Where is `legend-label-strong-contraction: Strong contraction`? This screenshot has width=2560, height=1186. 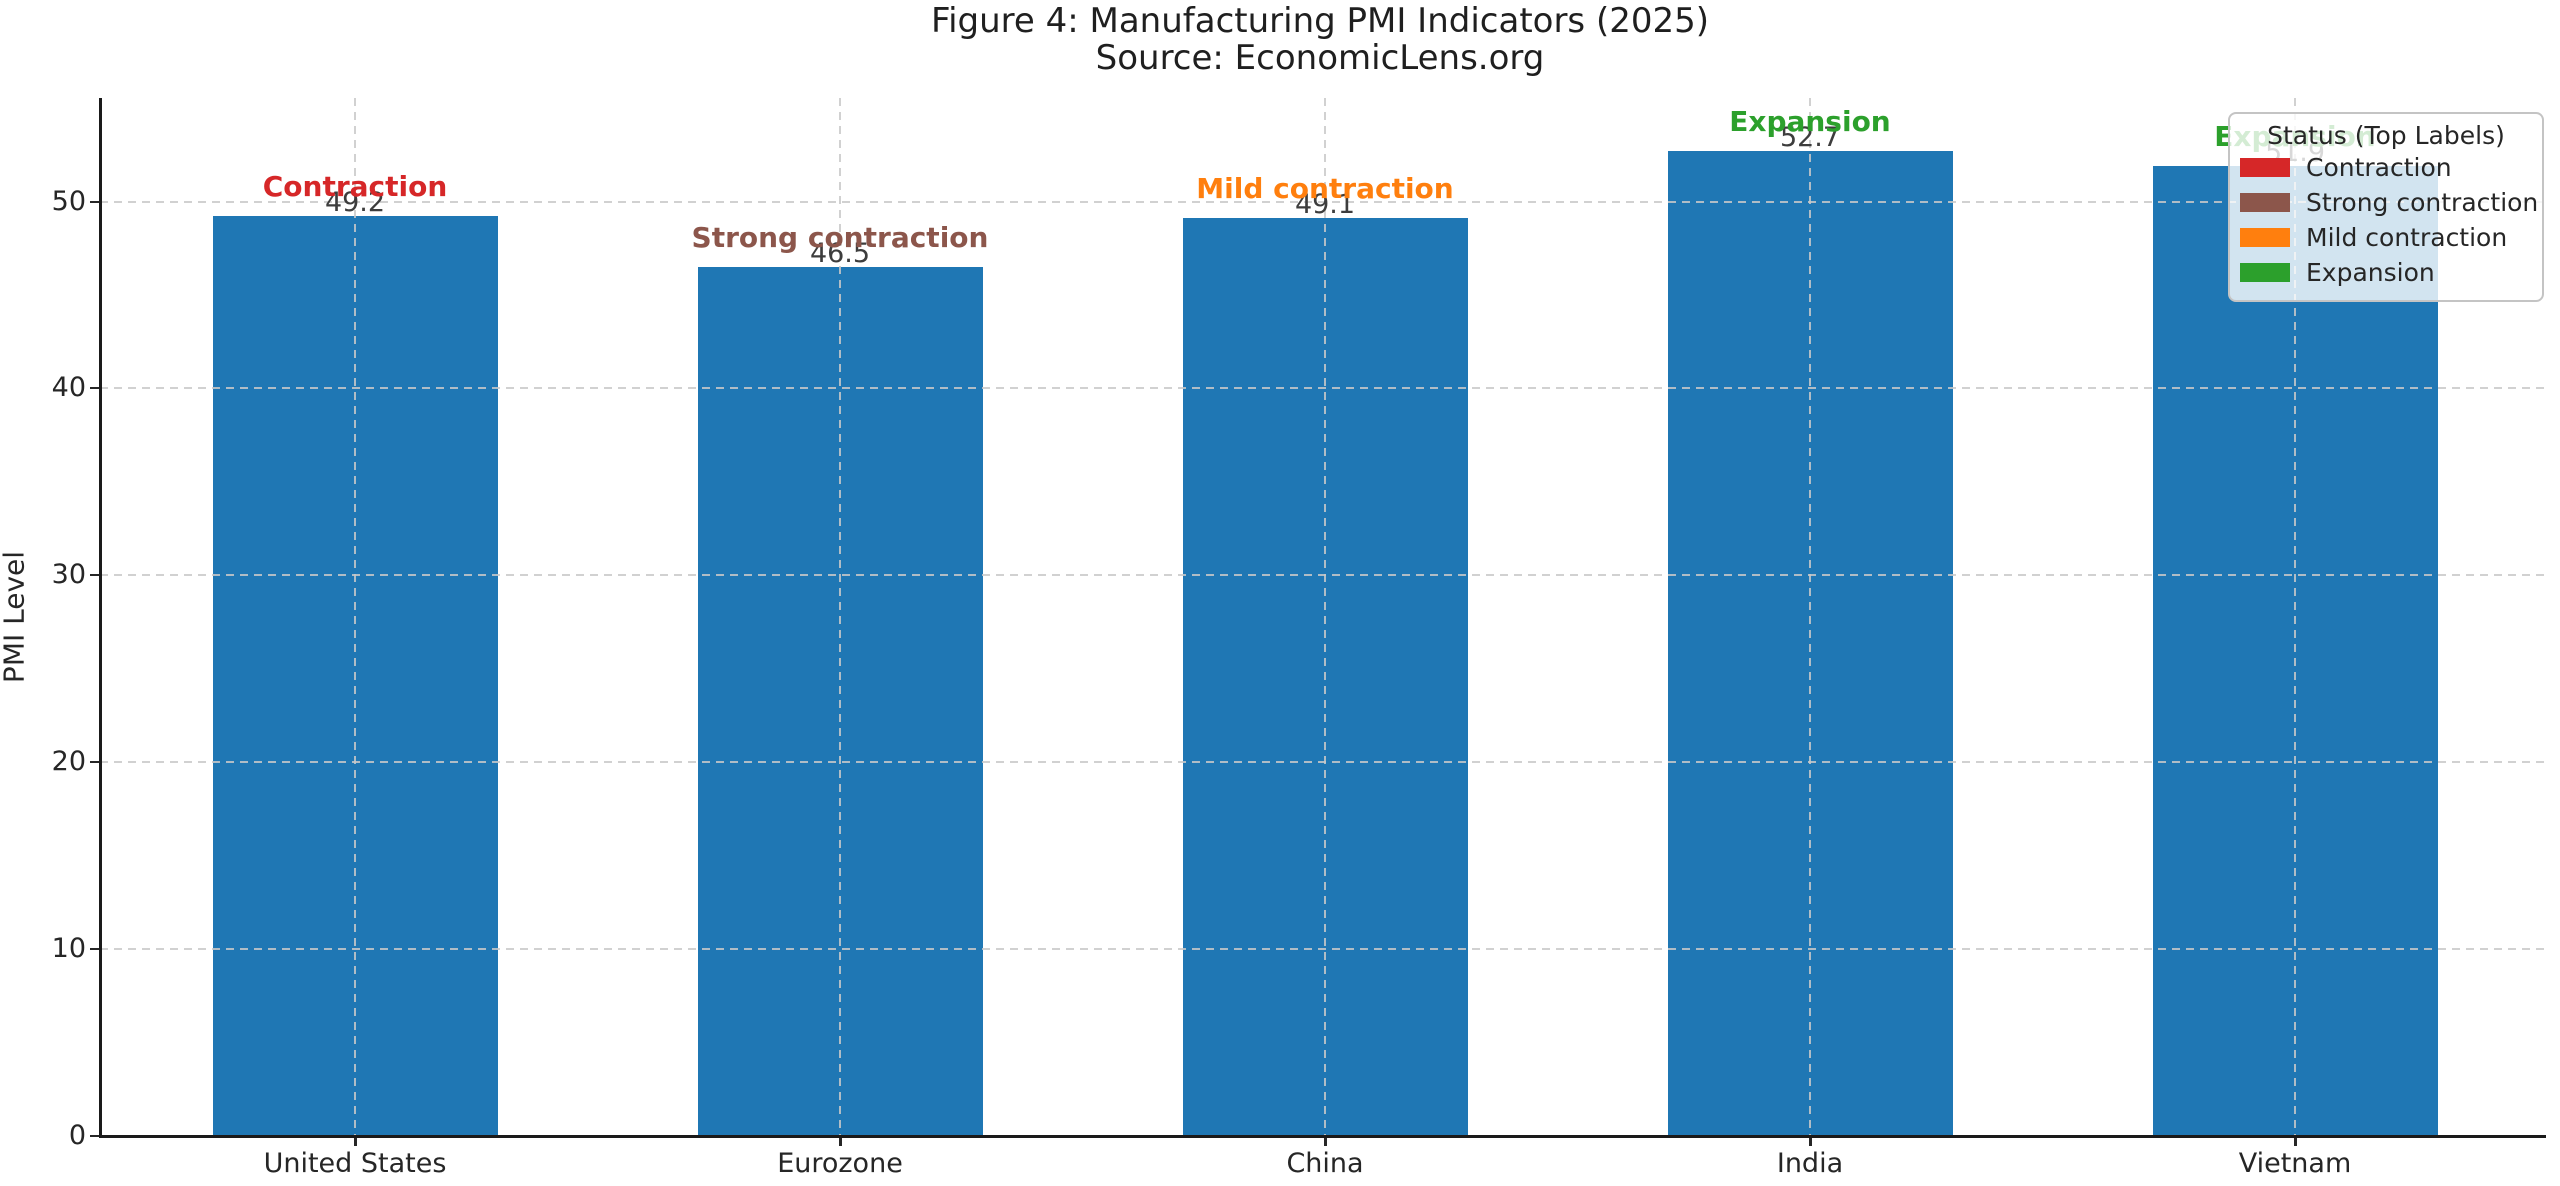 legend-label-strong-contraction: Strong contraction is located at coordinates (2422, 202).